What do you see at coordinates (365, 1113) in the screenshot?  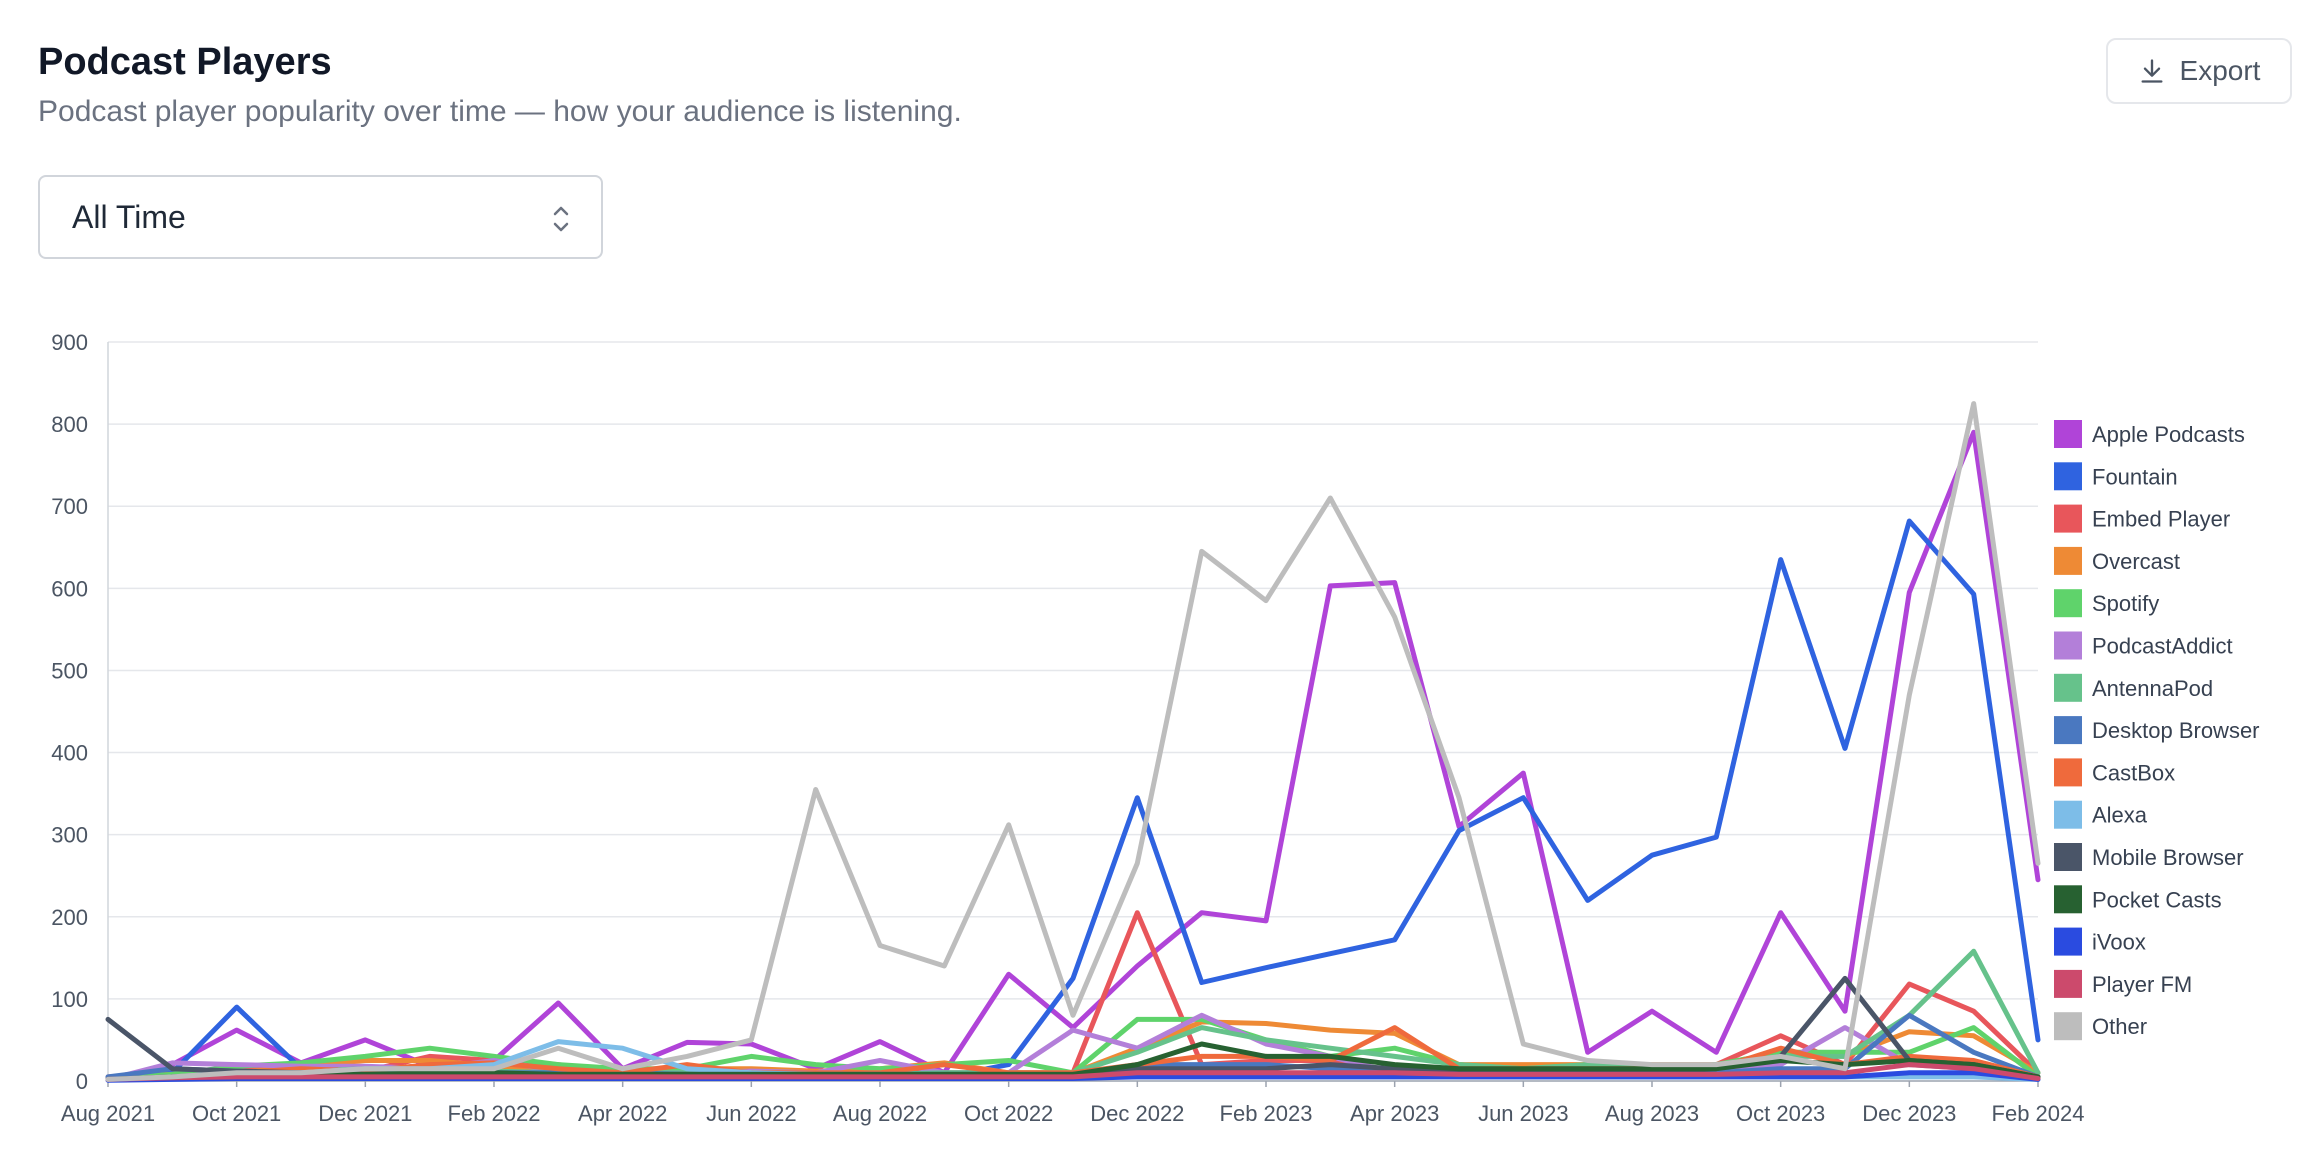 I see `x-tick-label: Dec 2021` at bounding box center [365, 1113].